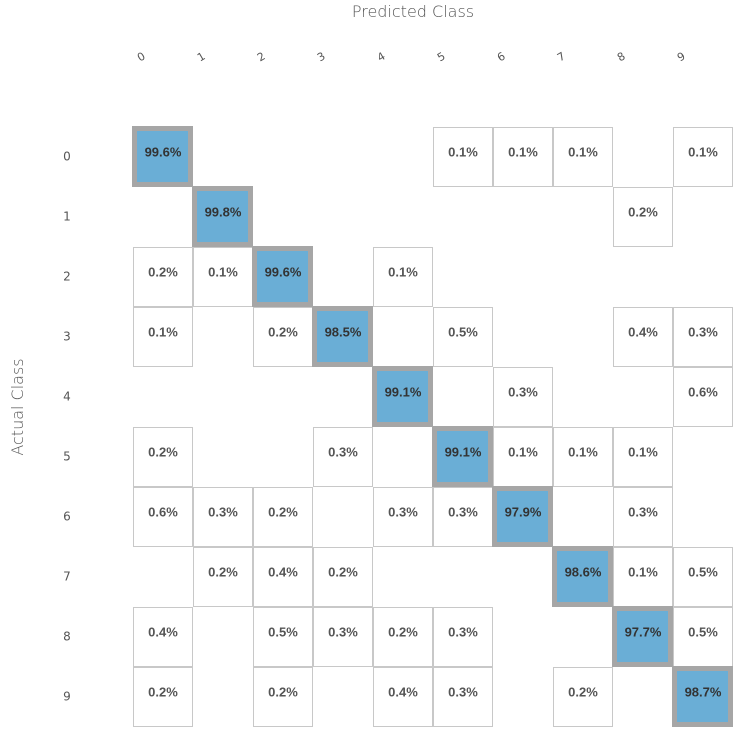 This screenshot has height=729, width=734. I want to click on cell-8-3: 0.3%, so click(343, 637).